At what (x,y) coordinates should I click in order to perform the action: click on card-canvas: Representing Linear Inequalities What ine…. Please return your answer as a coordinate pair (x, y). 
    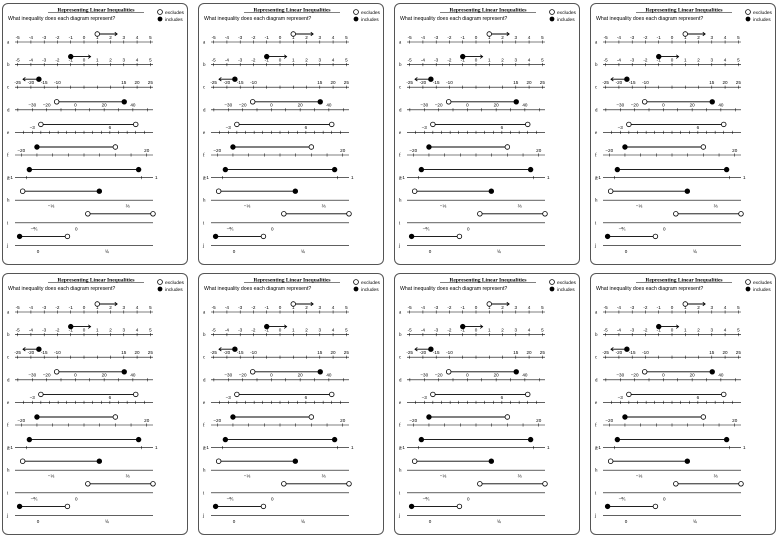
    Looking at the image, I should click on (487, 131).